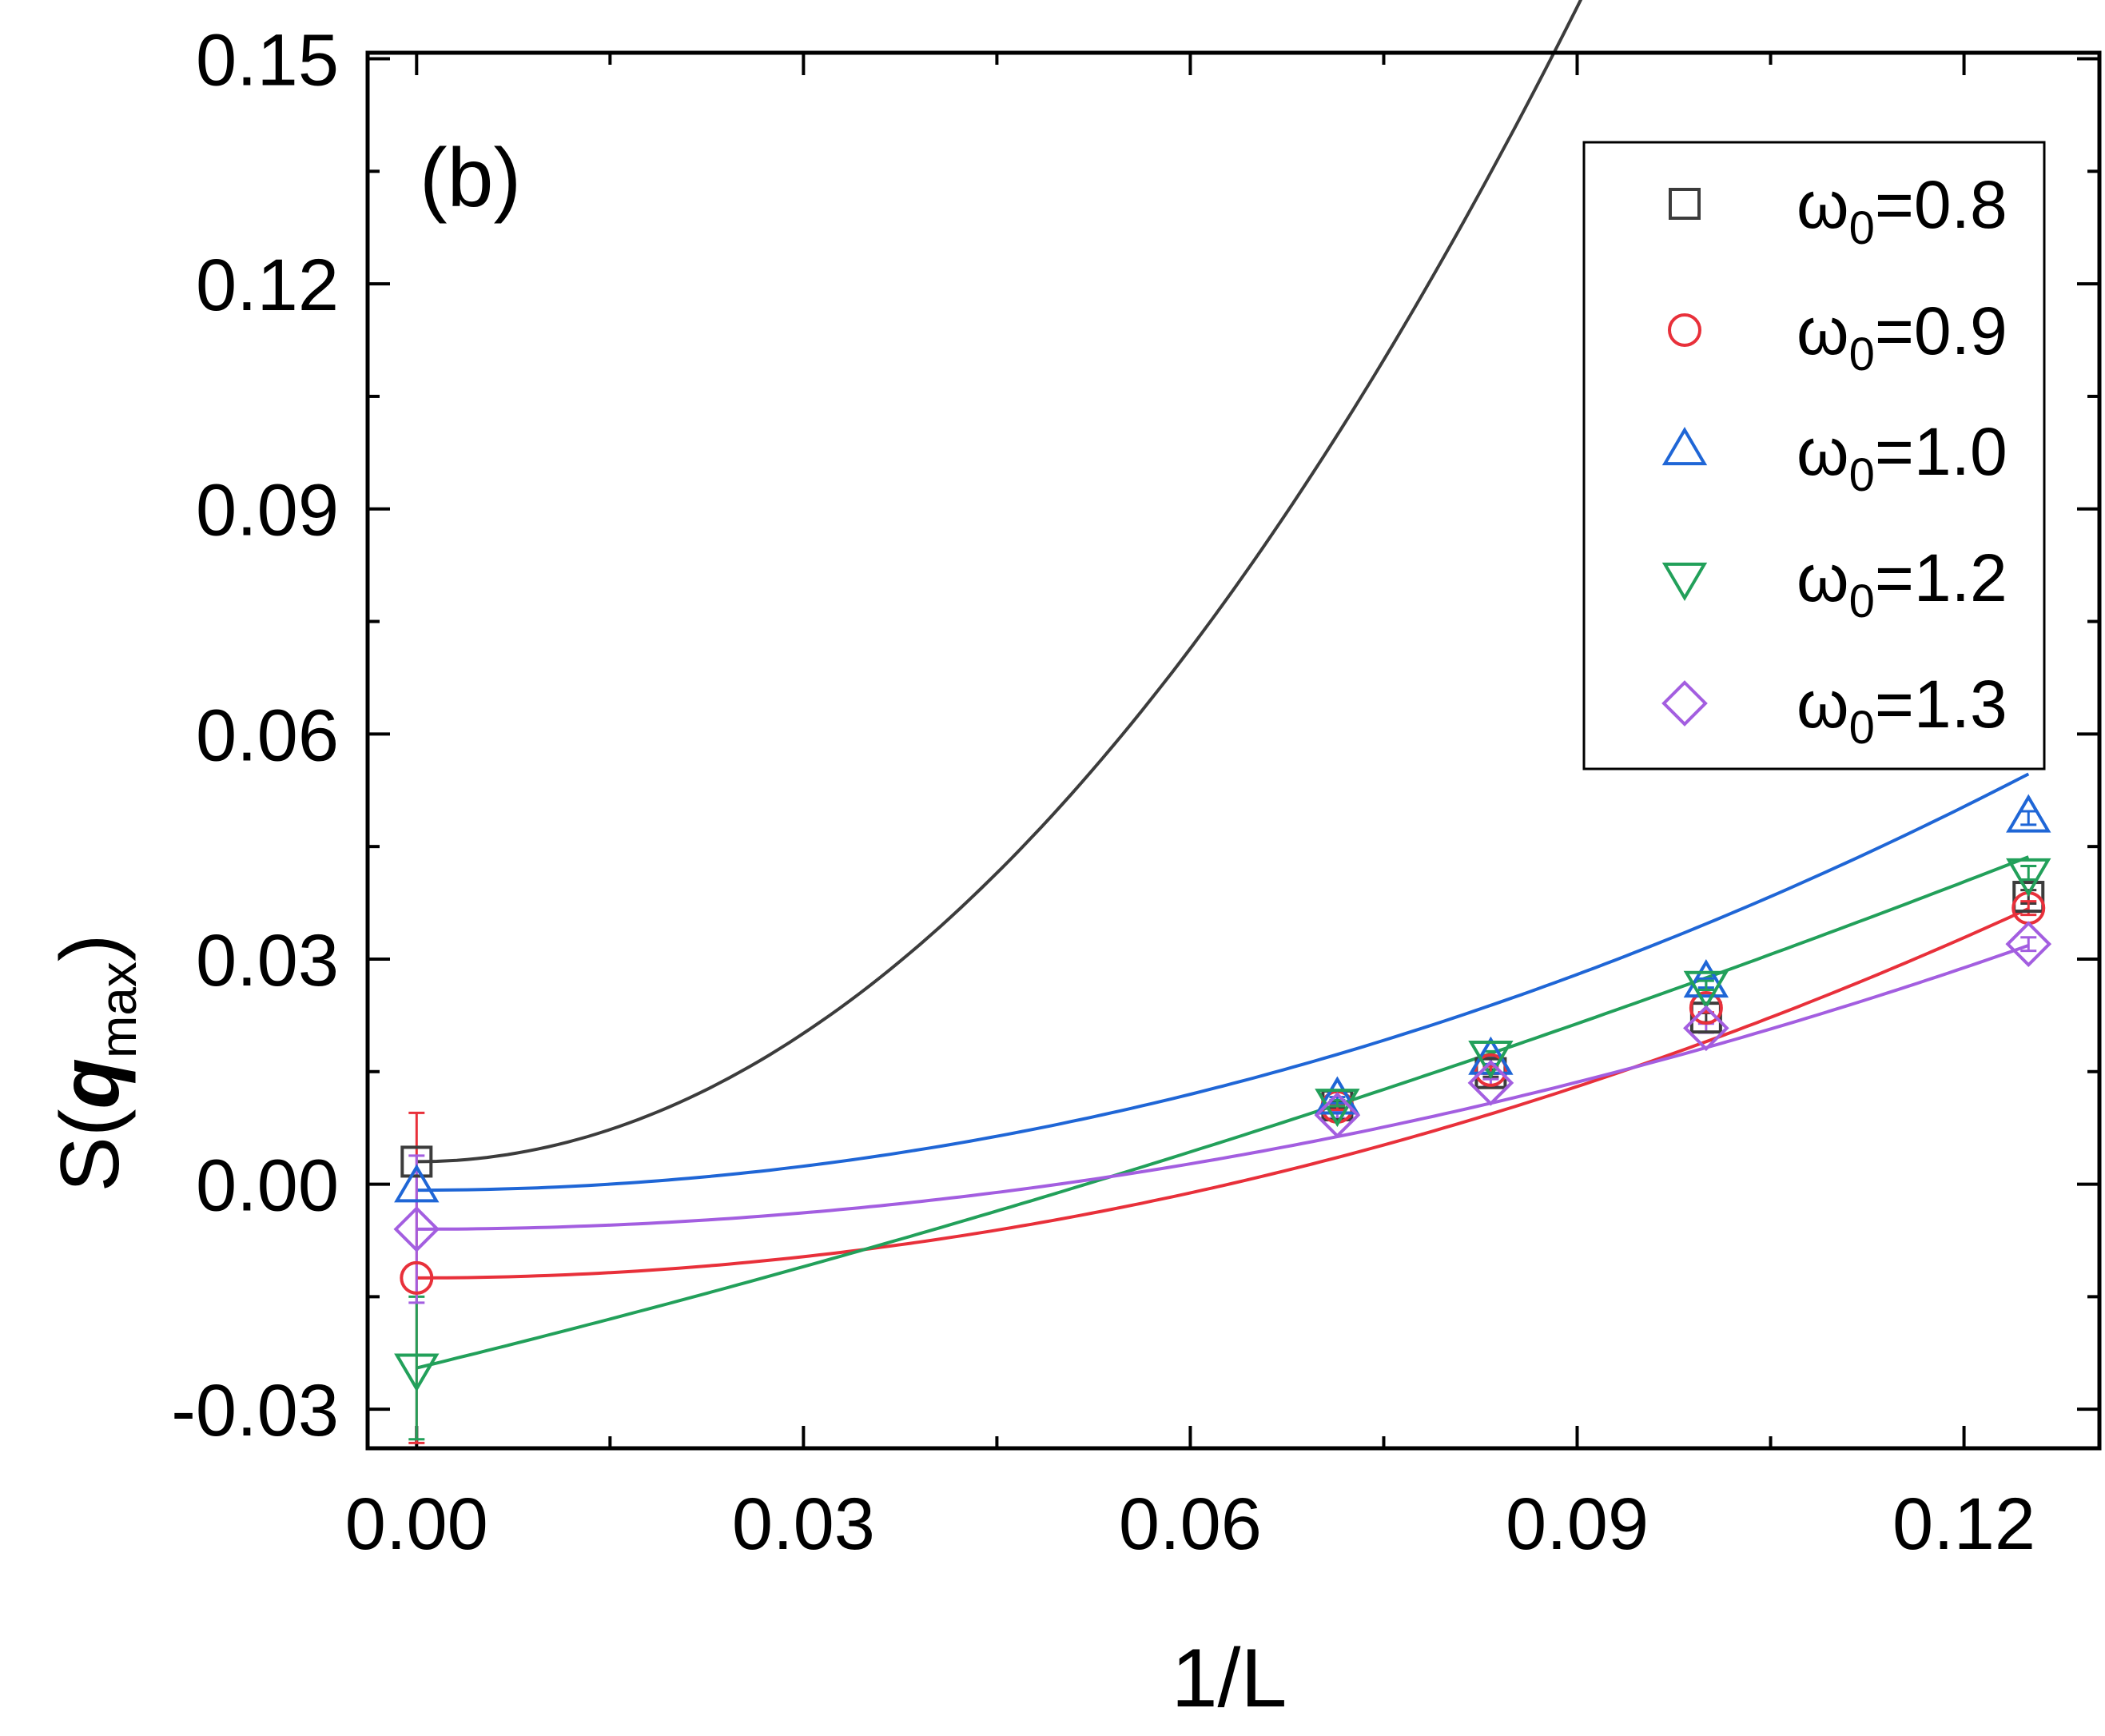  I want to click on legend-label: ω0=1.2, so click(1902, 583).